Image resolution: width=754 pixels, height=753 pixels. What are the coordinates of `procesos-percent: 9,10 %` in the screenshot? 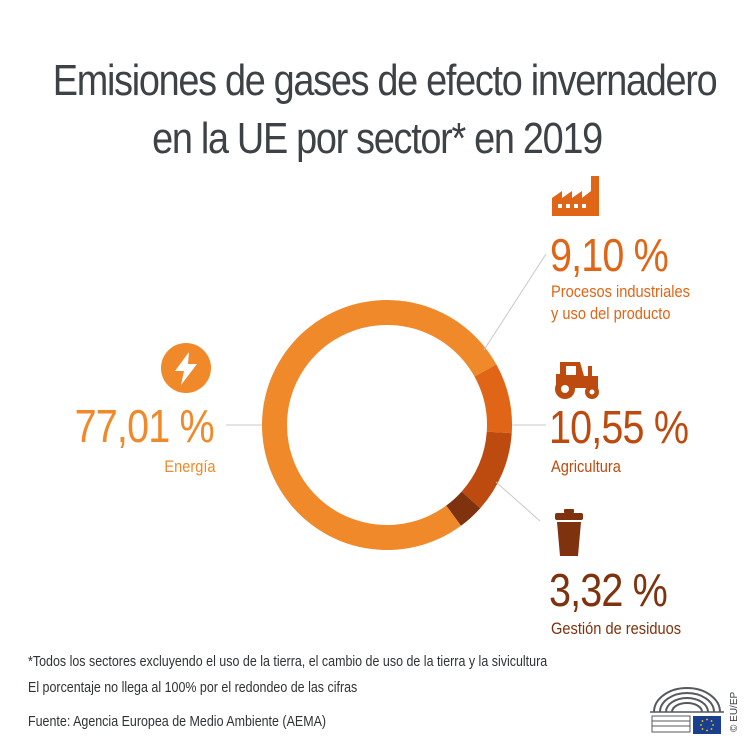 It's located at (609, 255).